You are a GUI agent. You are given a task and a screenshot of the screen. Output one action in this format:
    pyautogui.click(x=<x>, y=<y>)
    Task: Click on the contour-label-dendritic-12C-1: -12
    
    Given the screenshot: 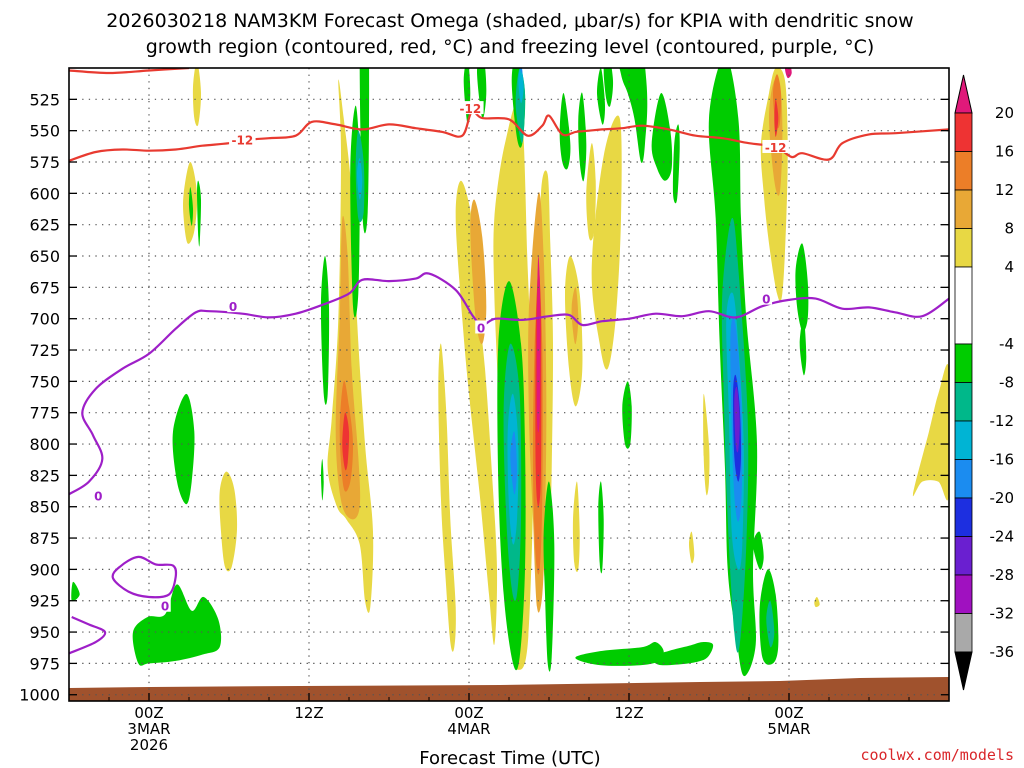 What is the action you would take?
    pyautogui.click(x=470, y=109)
    